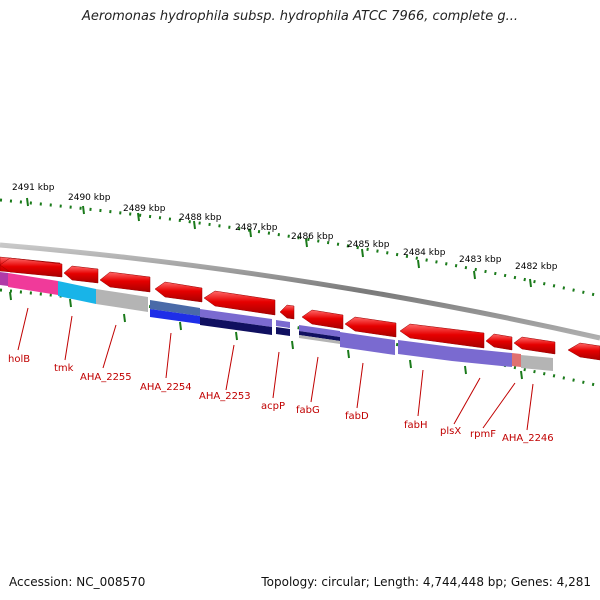  I want to click on gene-label-acpP: acpP, so click(273, 406).